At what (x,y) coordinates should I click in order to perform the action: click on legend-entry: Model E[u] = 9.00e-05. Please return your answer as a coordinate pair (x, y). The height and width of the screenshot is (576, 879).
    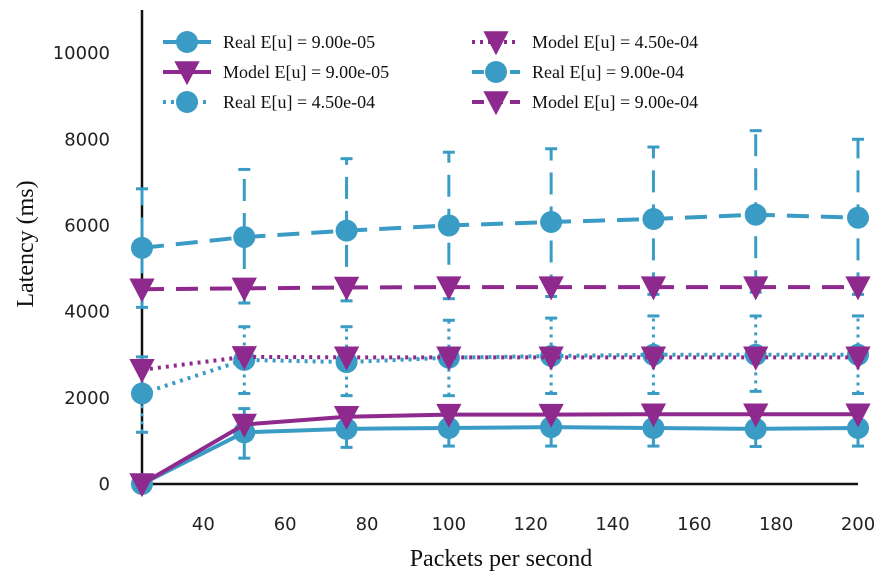
    Looking at the image, I should click on (276, 73).